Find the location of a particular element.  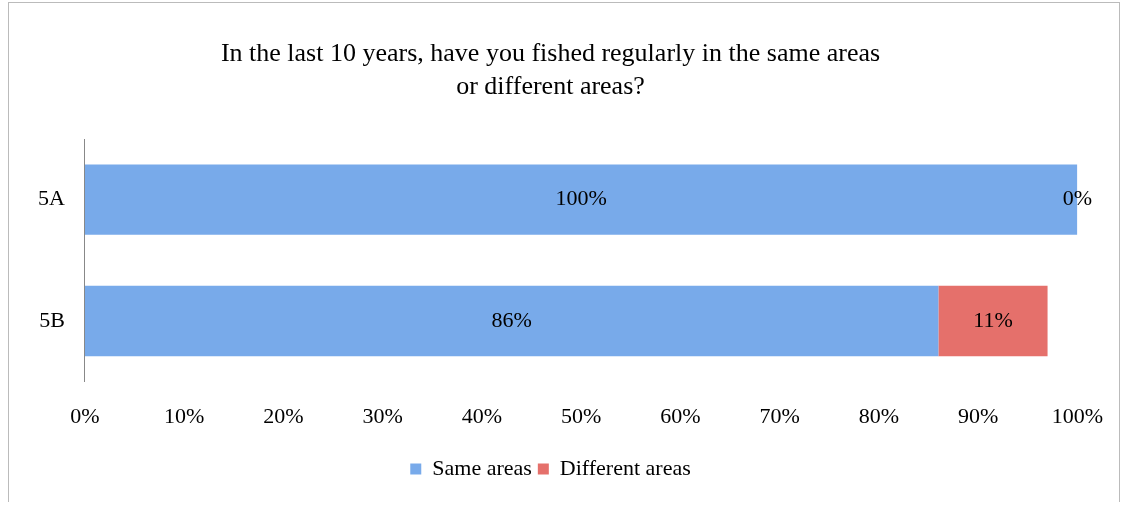

x-tick-label: 10% is located at coordinates (184, 415).